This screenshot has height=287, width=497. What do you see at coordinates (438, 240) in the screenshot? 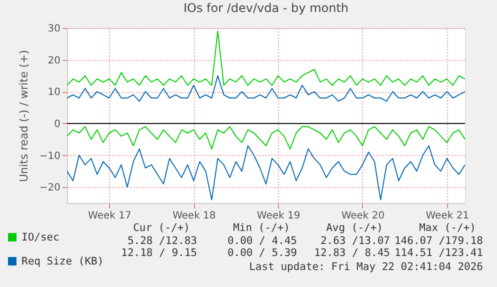
I see `text: 146.07 /179.18` at bounding box center [438, 240].